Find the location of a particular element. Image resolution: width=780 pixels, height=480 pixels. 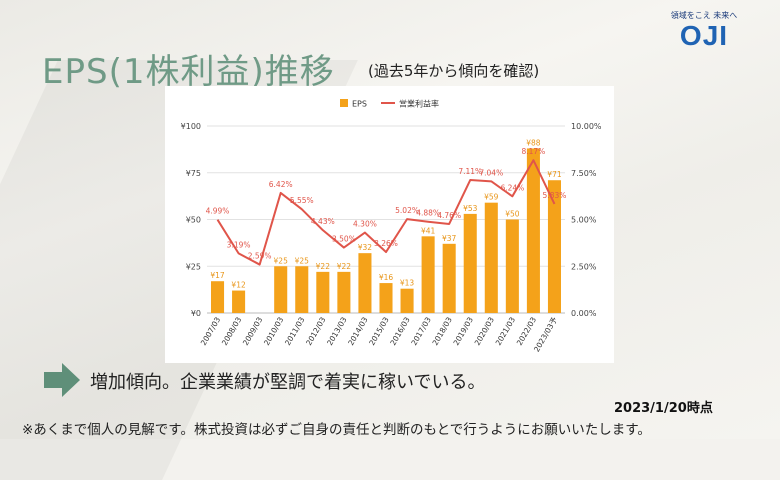

eps-data-label: ¥88 is located at coordinates (533, 142).